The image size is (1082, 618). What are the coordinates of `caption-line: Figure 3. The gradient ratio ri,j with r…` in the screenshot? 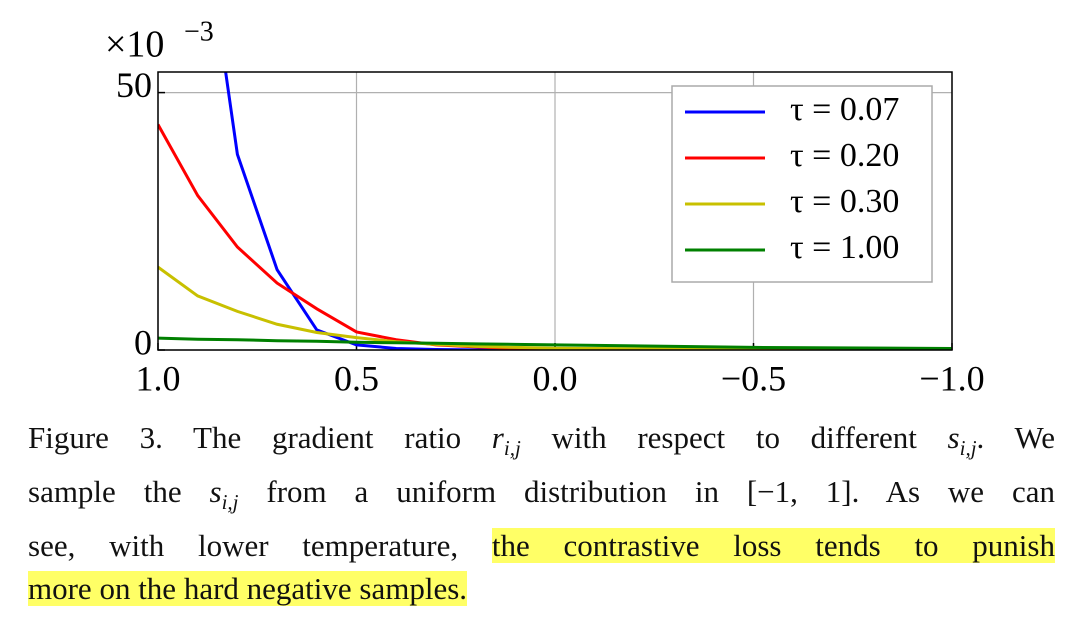 It's located at (541, 443).